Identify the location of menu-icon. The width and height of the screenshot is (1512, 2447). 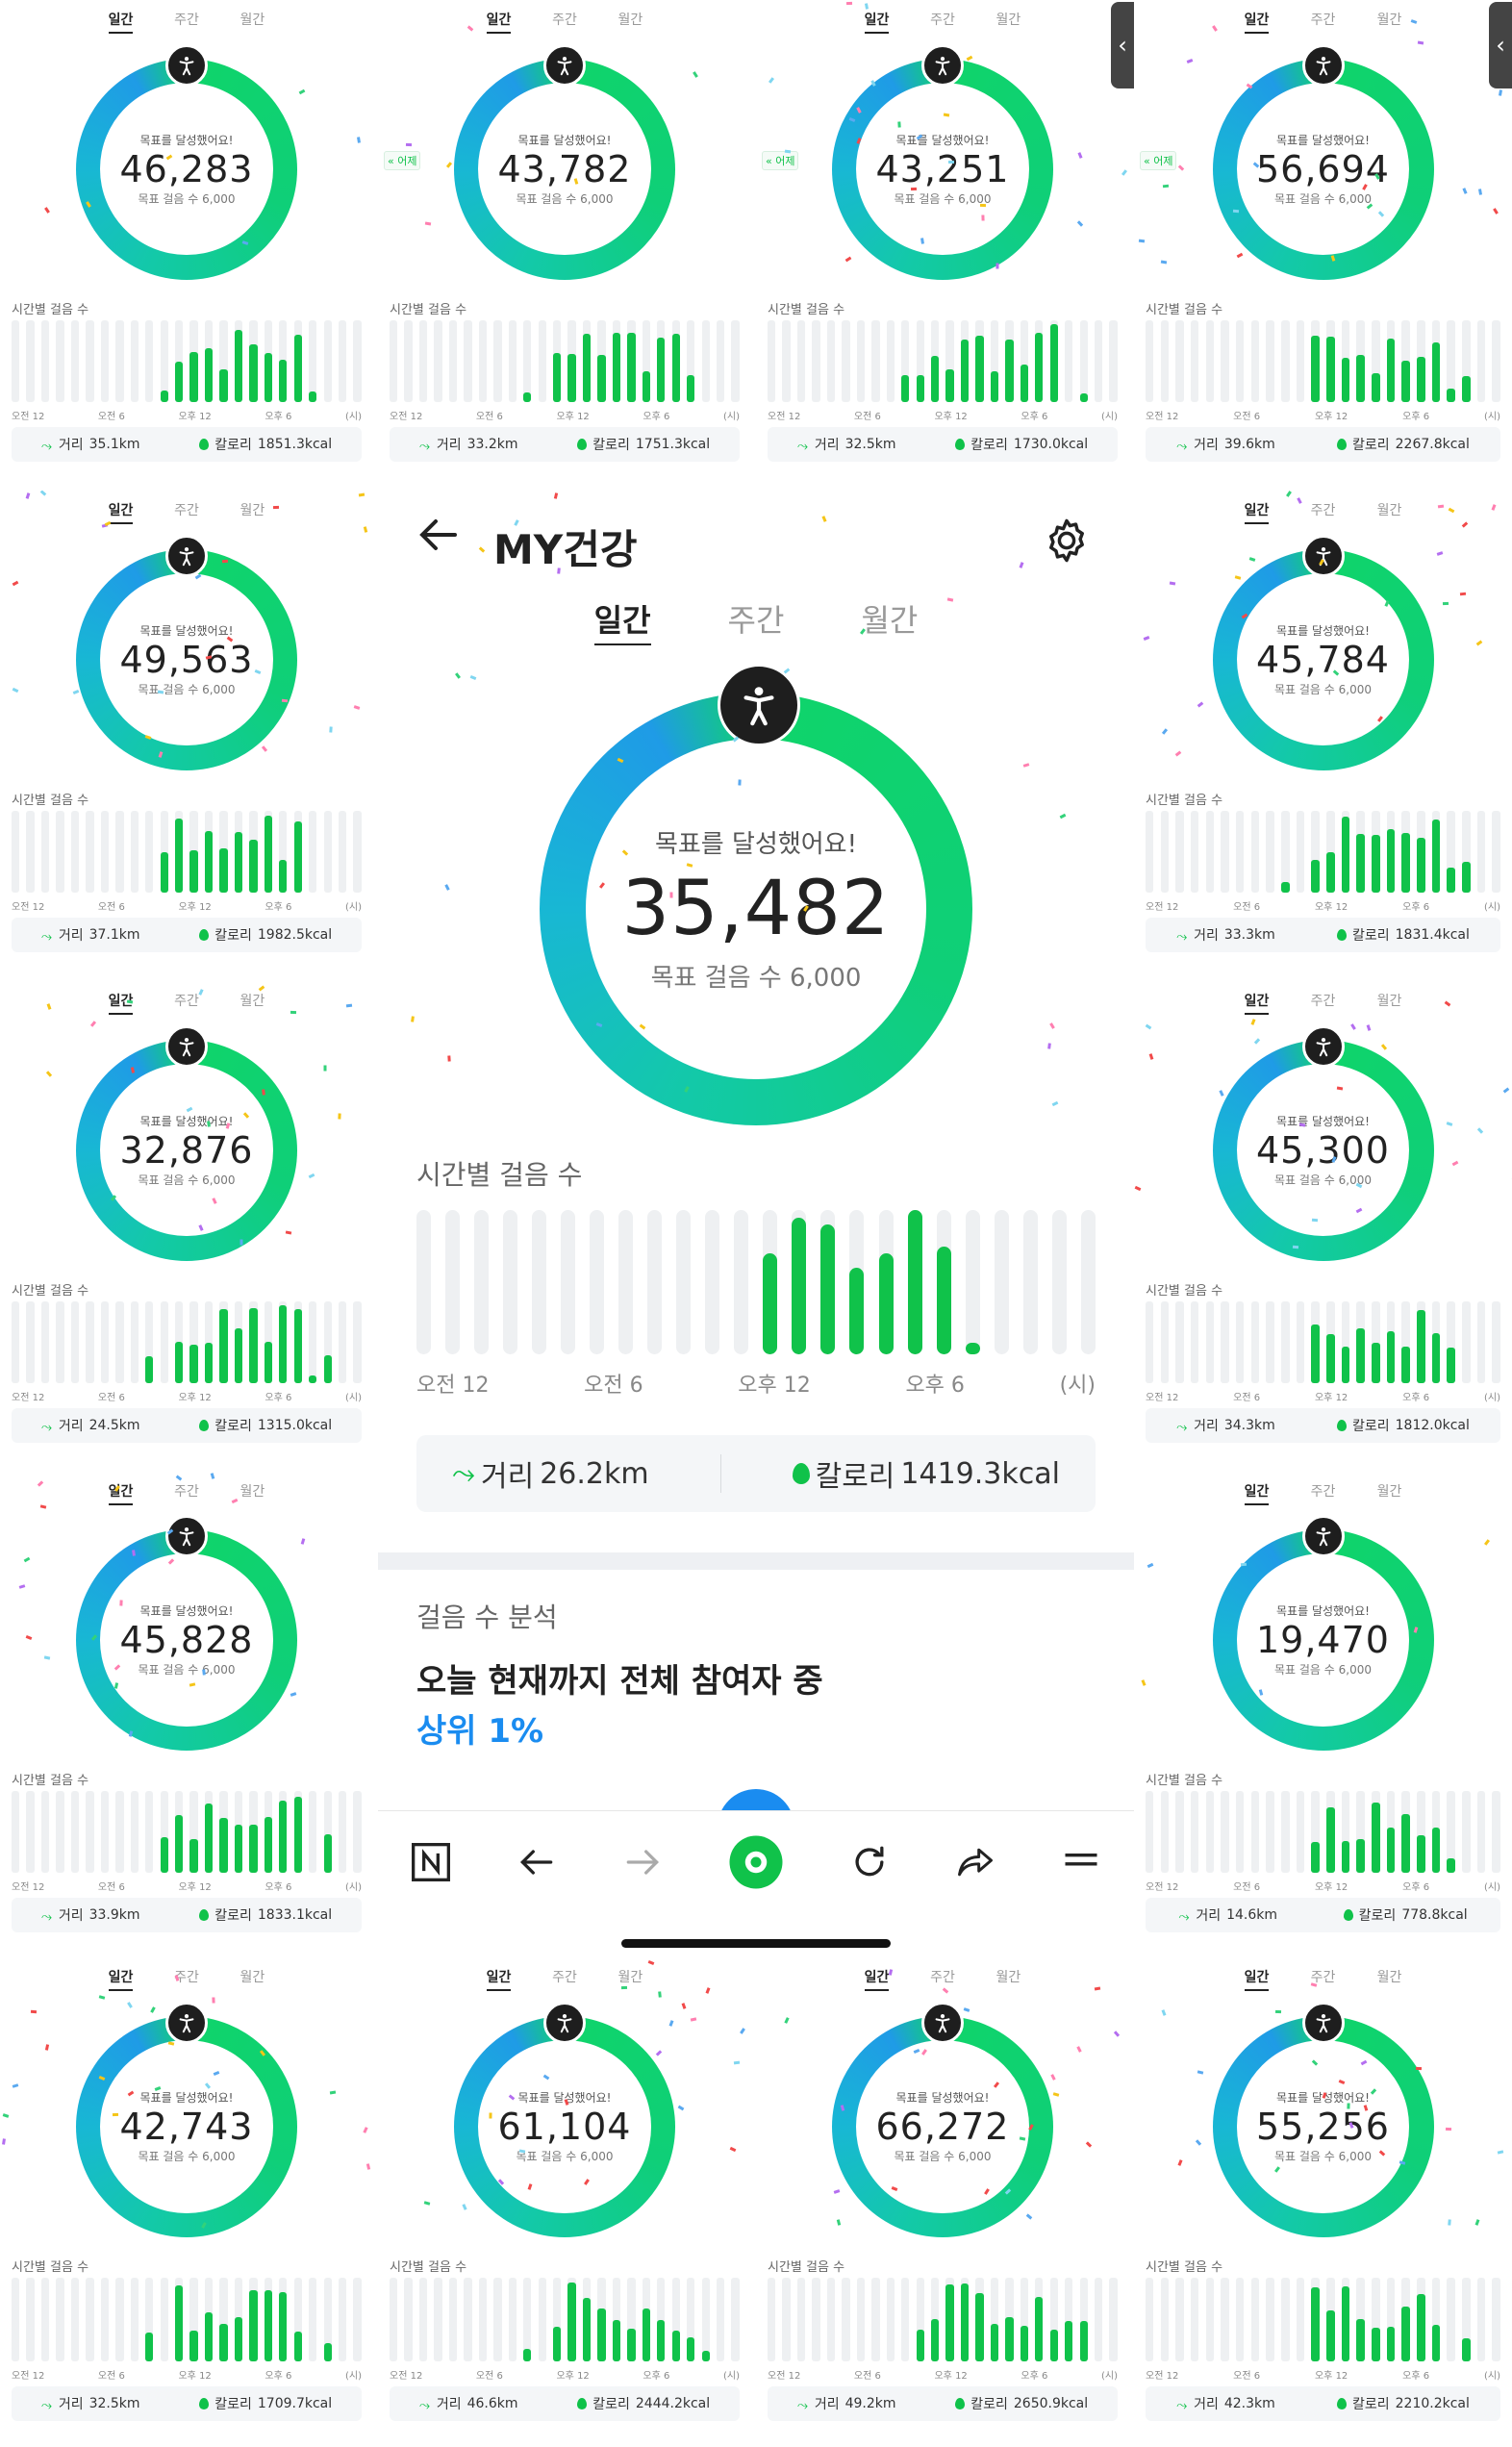
(1081, 1864).